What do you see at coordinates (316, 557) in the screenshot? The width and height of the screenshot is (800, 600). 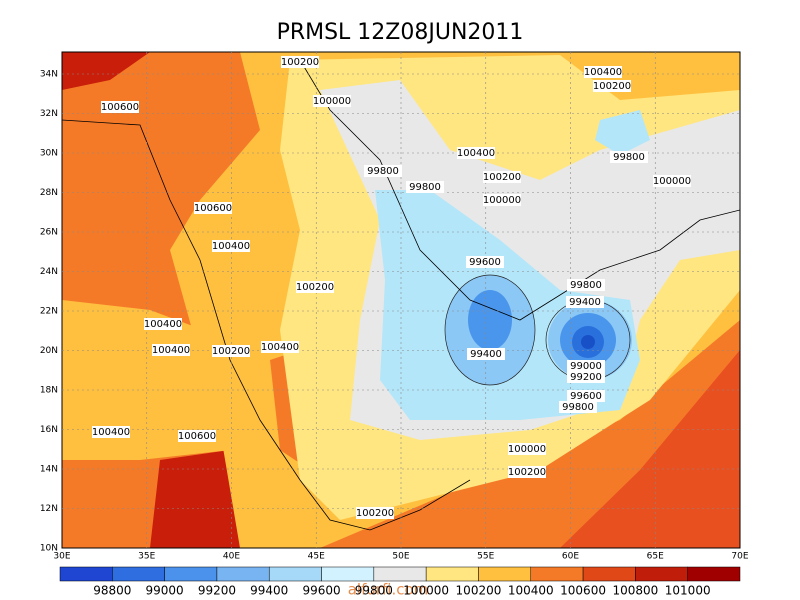 I see `lon-label: 45E` at bounding box center [316, 557].